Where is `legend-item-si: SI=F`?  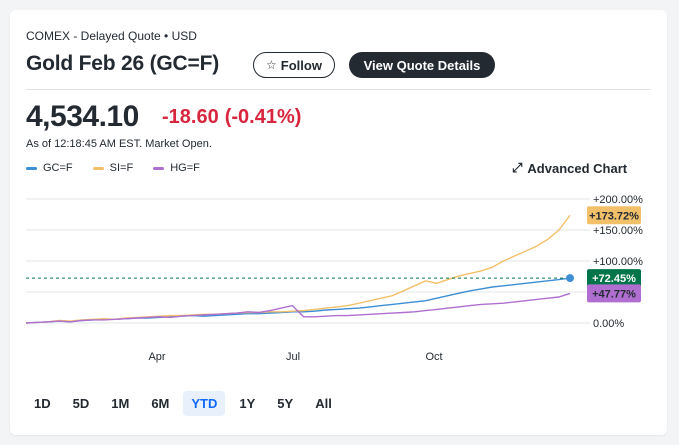
legend-item-si: SI=F is located at coordinates (113, 168).